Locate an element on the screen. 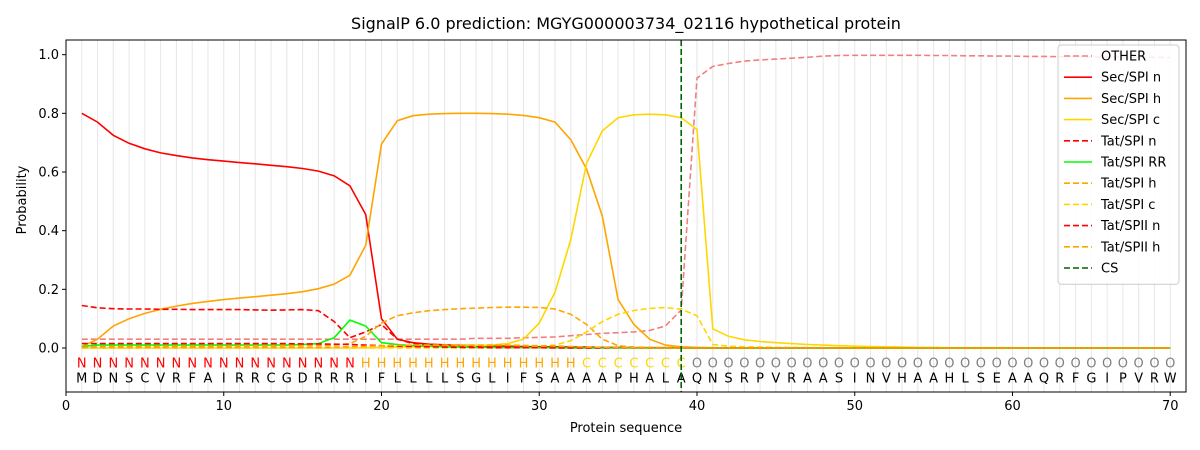 The width and height of the screenshot is (1200, 450). legend-entry: OTHER is located at coordinates (1123, 57).